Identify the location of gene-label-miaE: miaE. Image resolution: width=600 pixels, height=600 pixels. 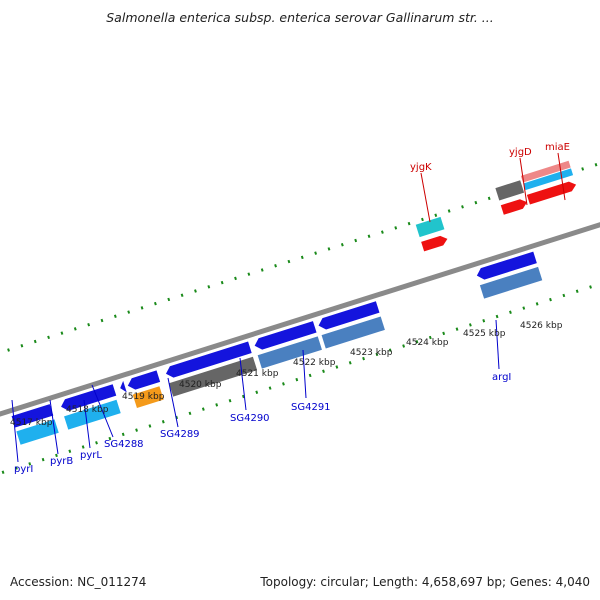
(557, 147).